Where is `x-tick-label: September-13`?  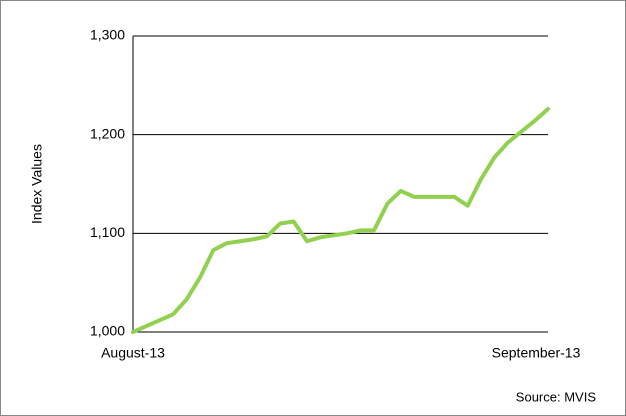 x-tick-label: September-13 is located at coordinates (536, 353).